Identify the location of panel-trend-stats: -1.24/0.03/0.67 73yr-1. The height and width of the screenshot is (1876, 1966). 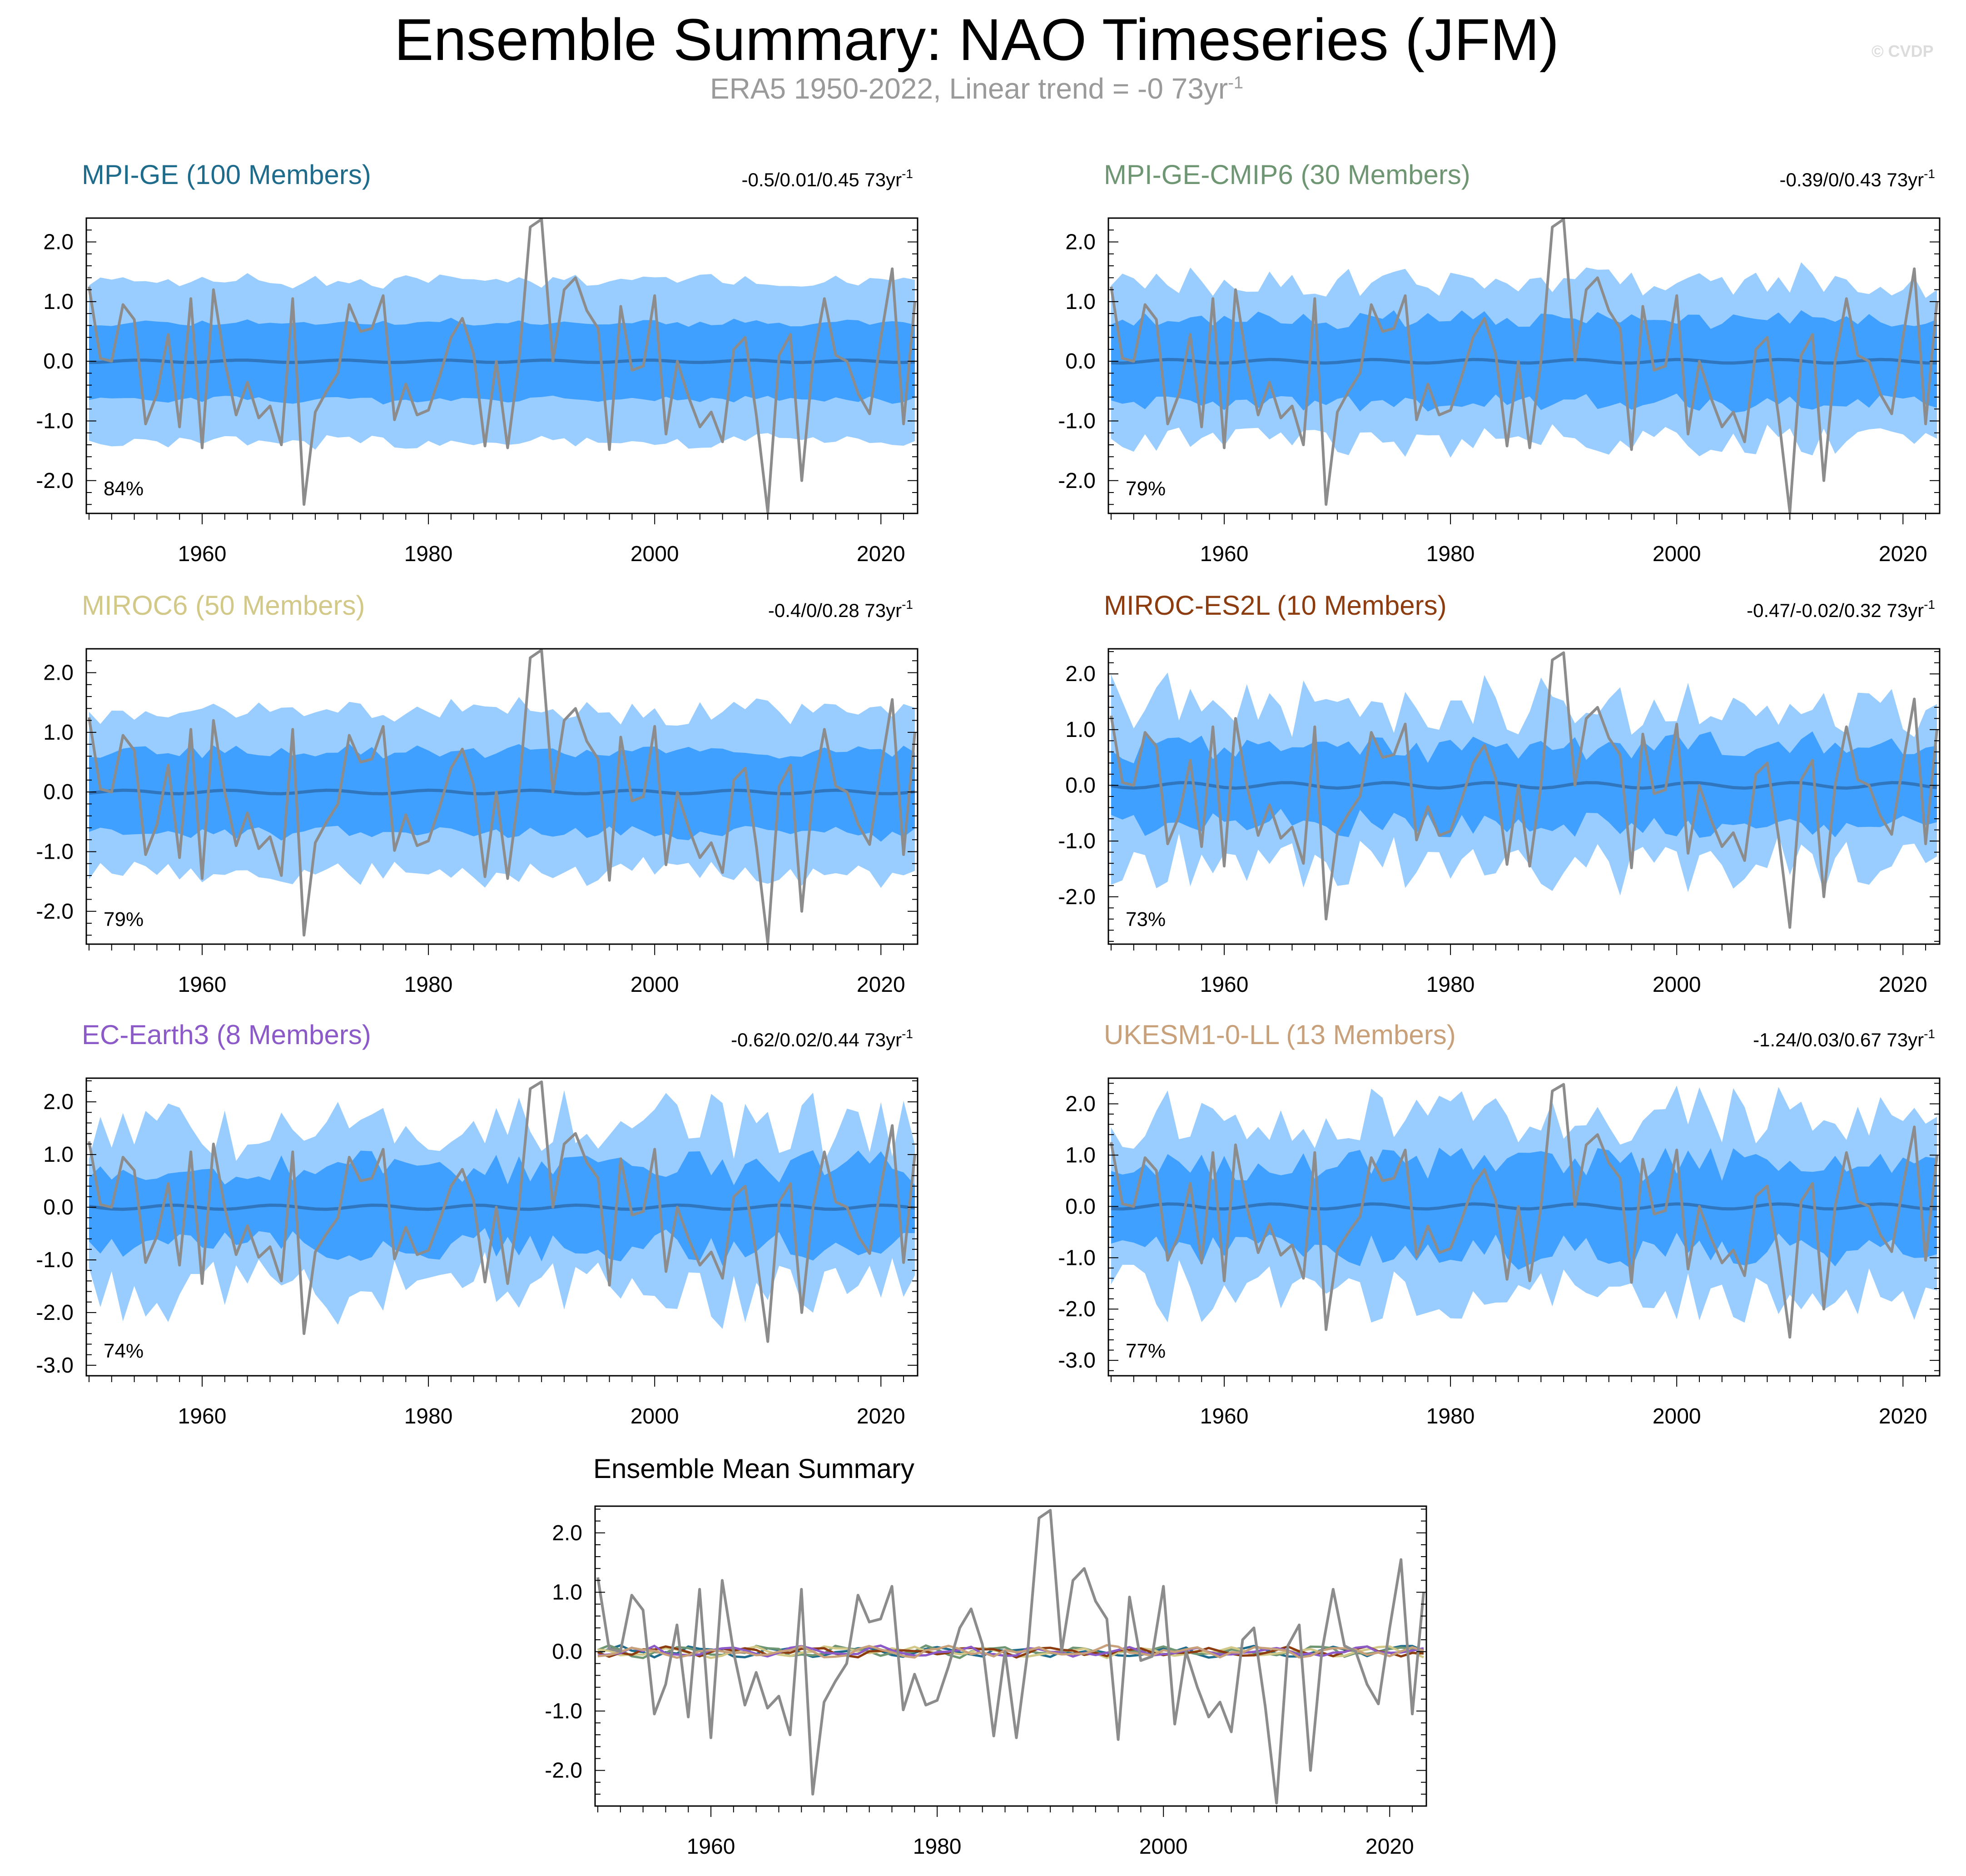
(1844, 1039).